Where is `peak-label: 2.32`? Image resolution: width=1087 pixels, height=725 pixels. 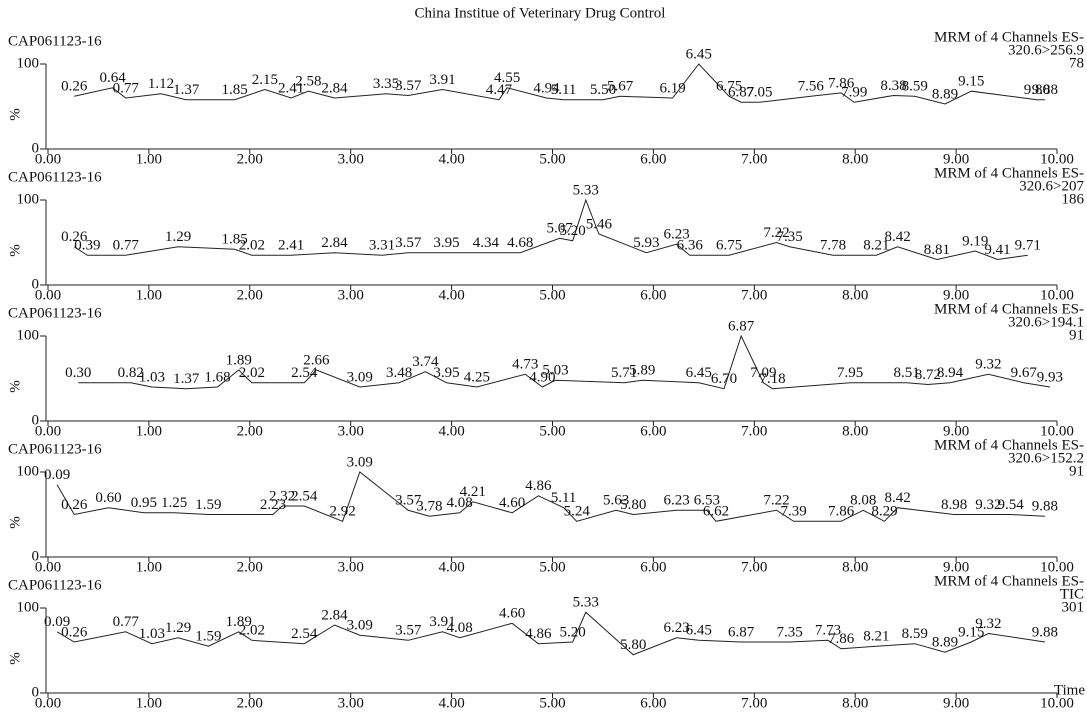 peak-label: 2.32 is located at coordinates (282, 496).